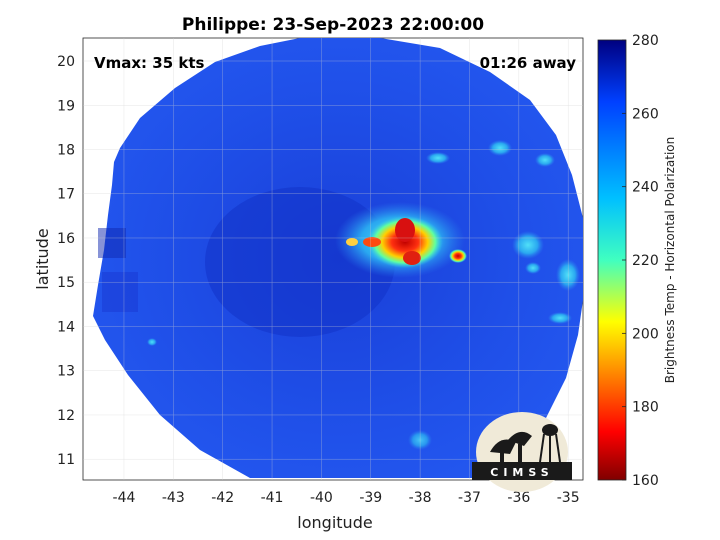  I want to click on colorbar-tick-label: 240, so click(645, 188).